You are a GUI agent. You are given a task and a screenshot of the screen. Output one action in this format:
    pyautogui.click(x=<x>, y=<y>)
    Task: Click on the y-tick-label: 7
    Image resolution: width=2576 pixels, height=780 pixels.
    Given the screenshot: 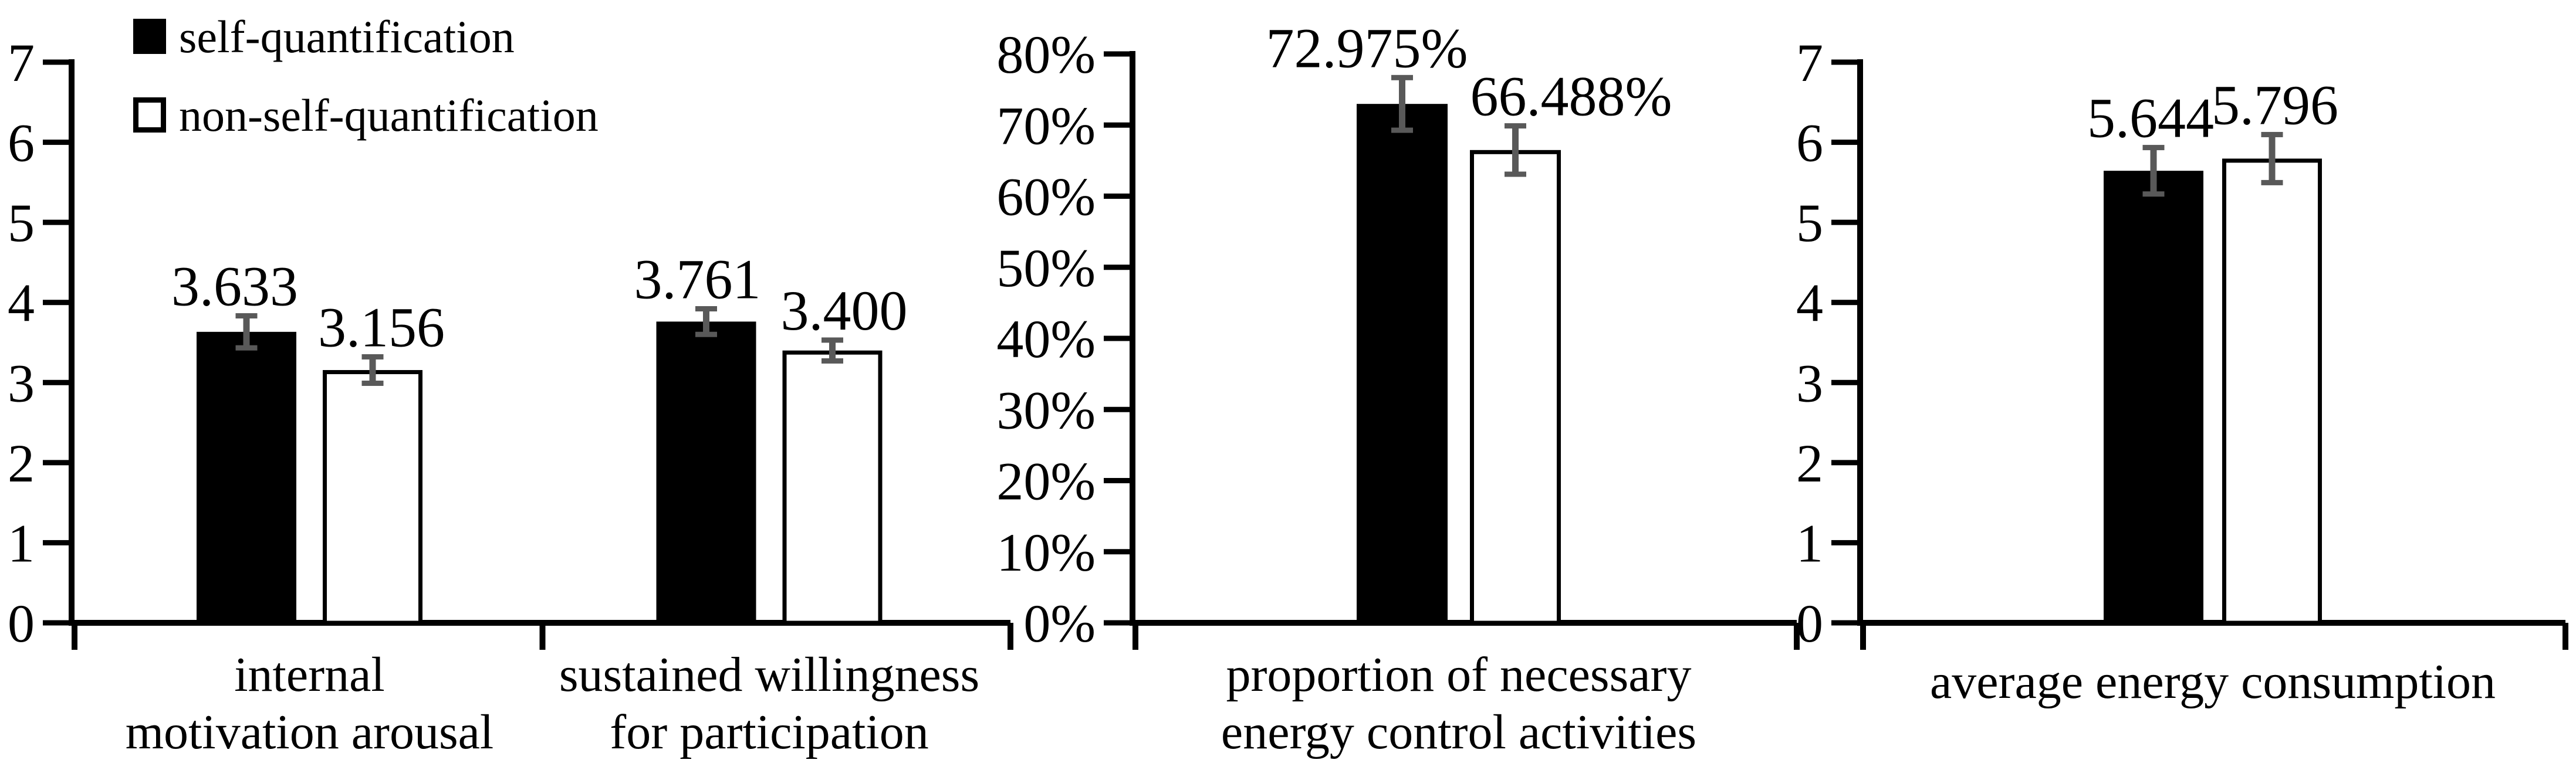 What is the action you would take?
    pyautogui.click(x=21, y=63)
    